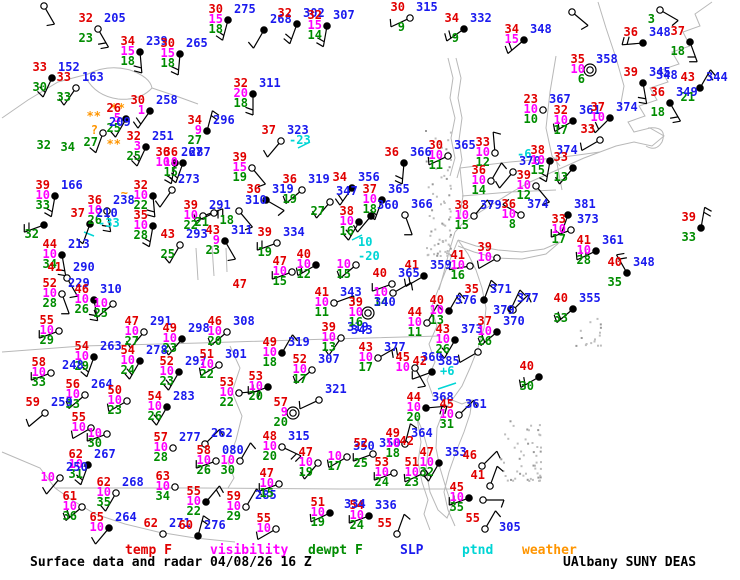  What do you see at coordinates (167, 234) in the screenshot?
I see `station-temp: 43` at bounding box center [167, 234].